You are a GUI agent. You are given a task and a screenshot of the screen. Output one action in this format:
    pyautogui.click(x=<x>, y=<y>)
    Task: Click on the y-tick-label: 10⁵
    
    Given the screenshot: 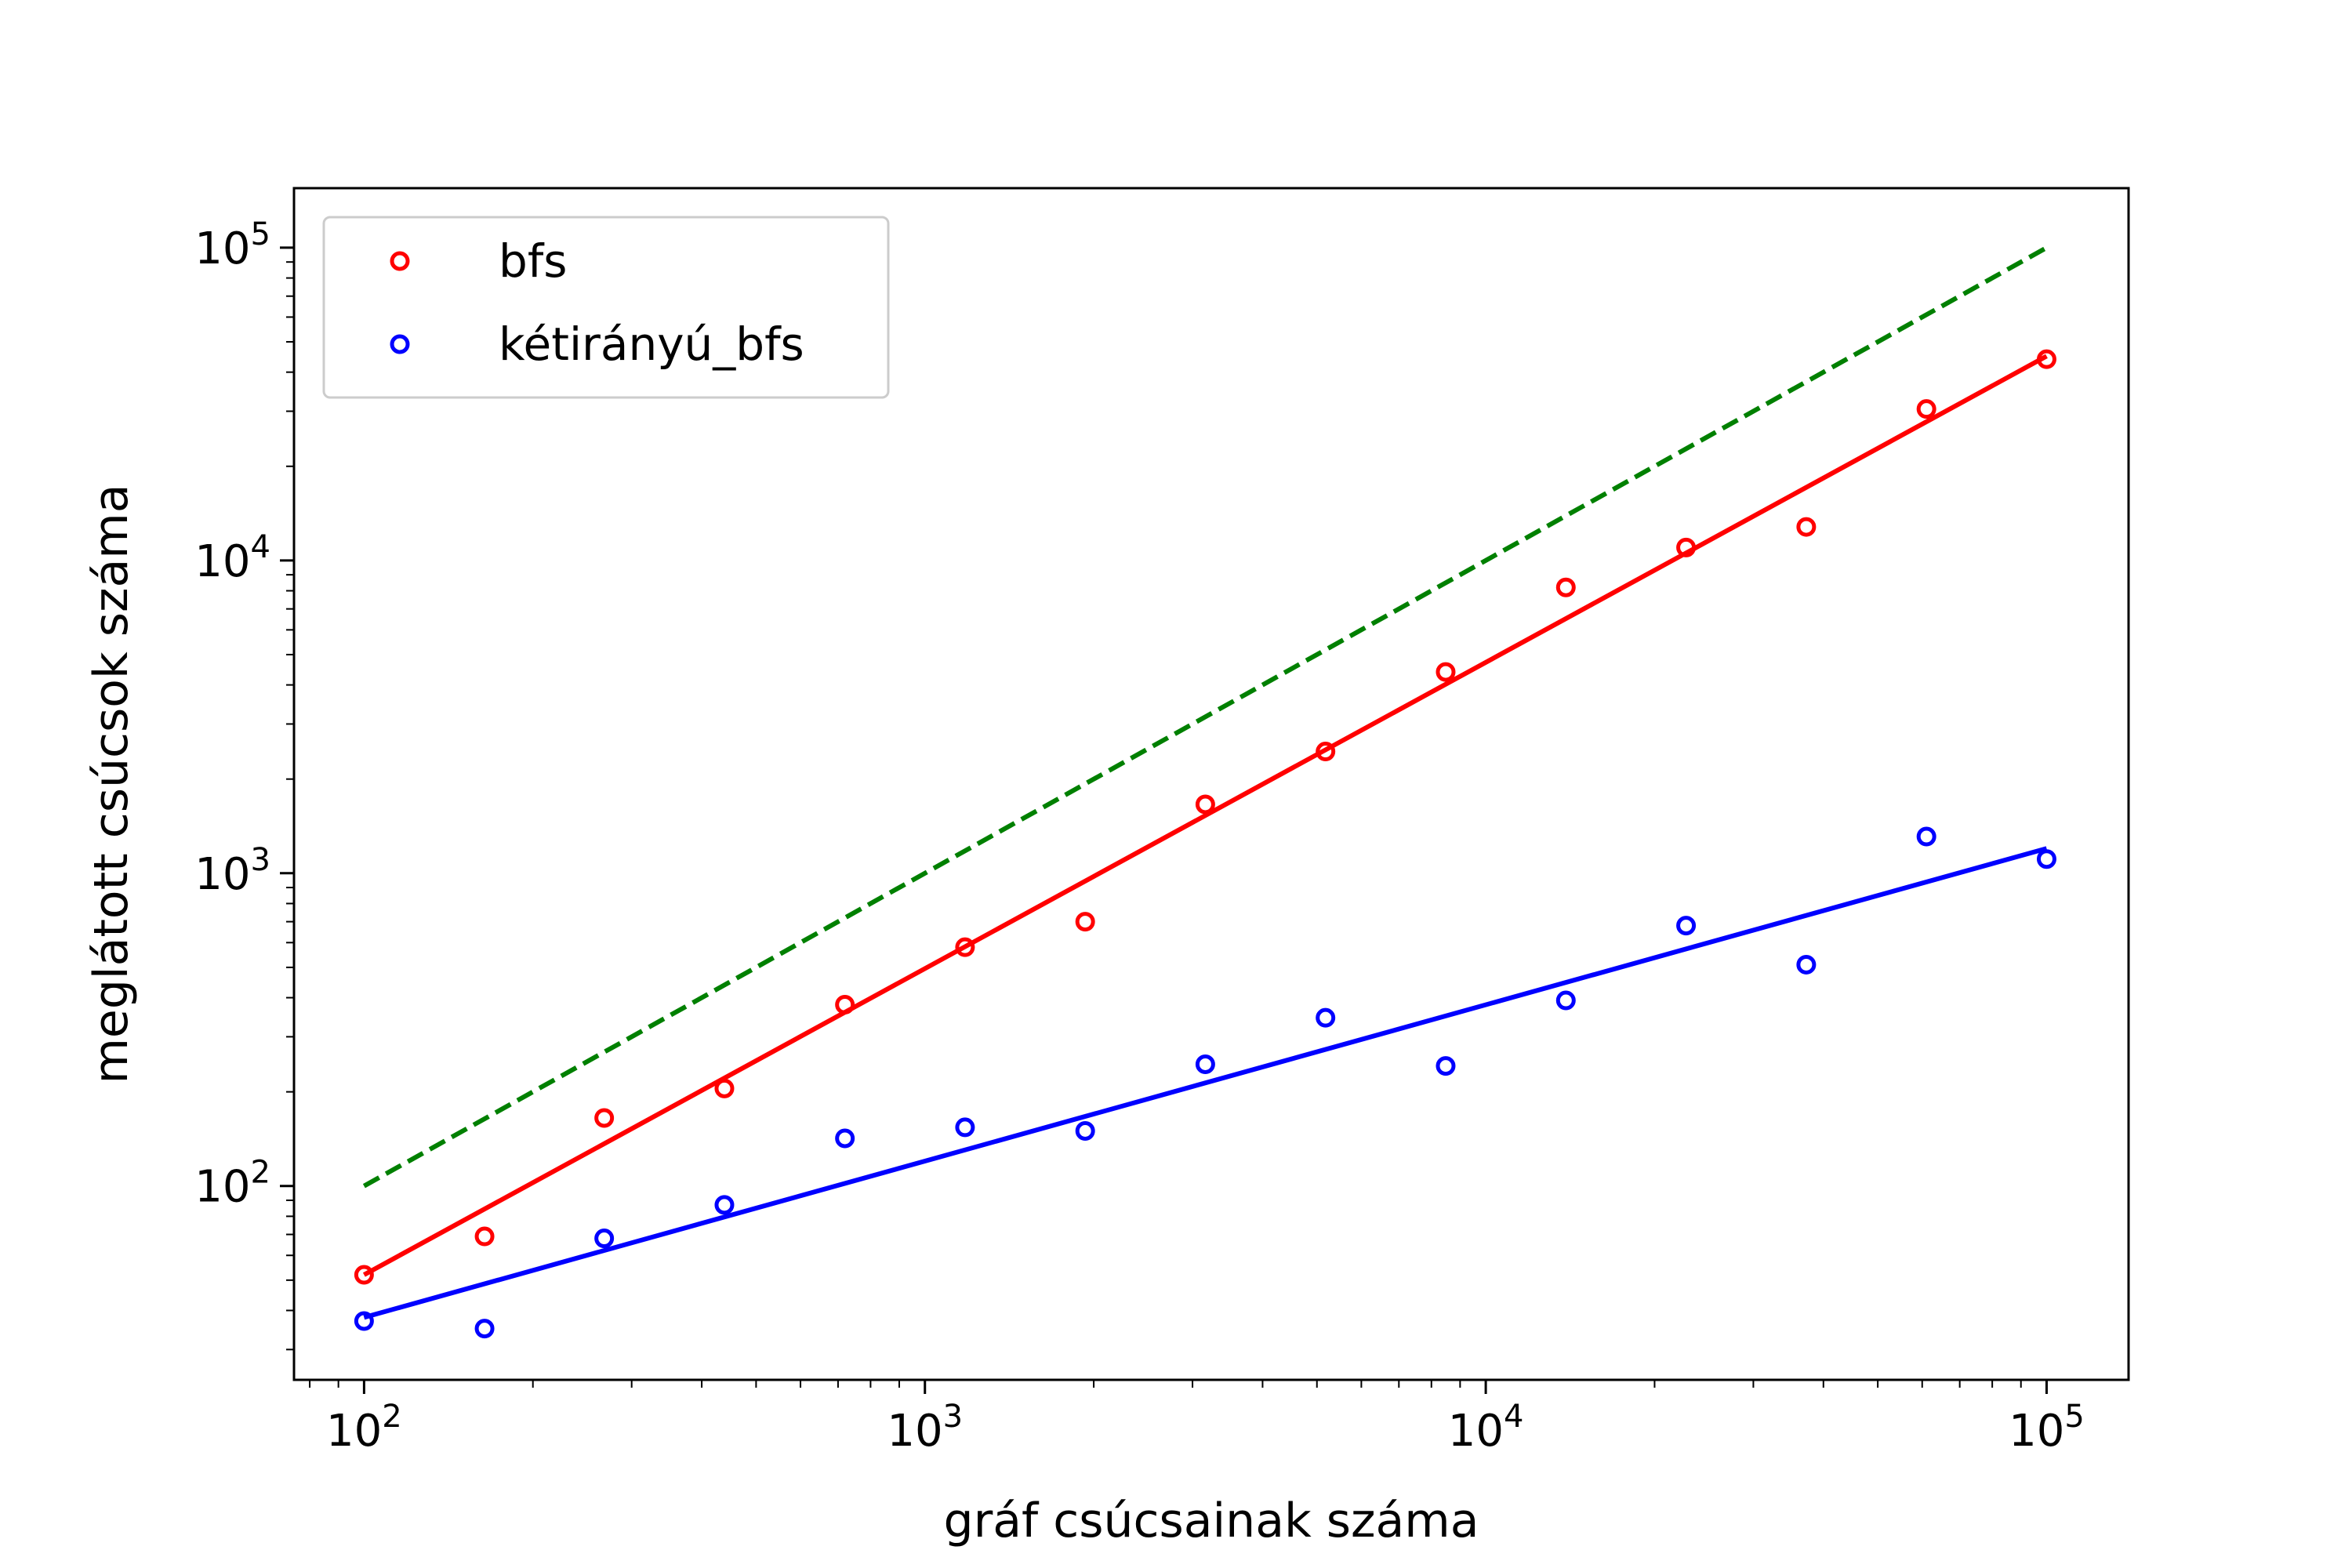 What is the action you would take?
    pyautogui.click(x=232, y=245)
    